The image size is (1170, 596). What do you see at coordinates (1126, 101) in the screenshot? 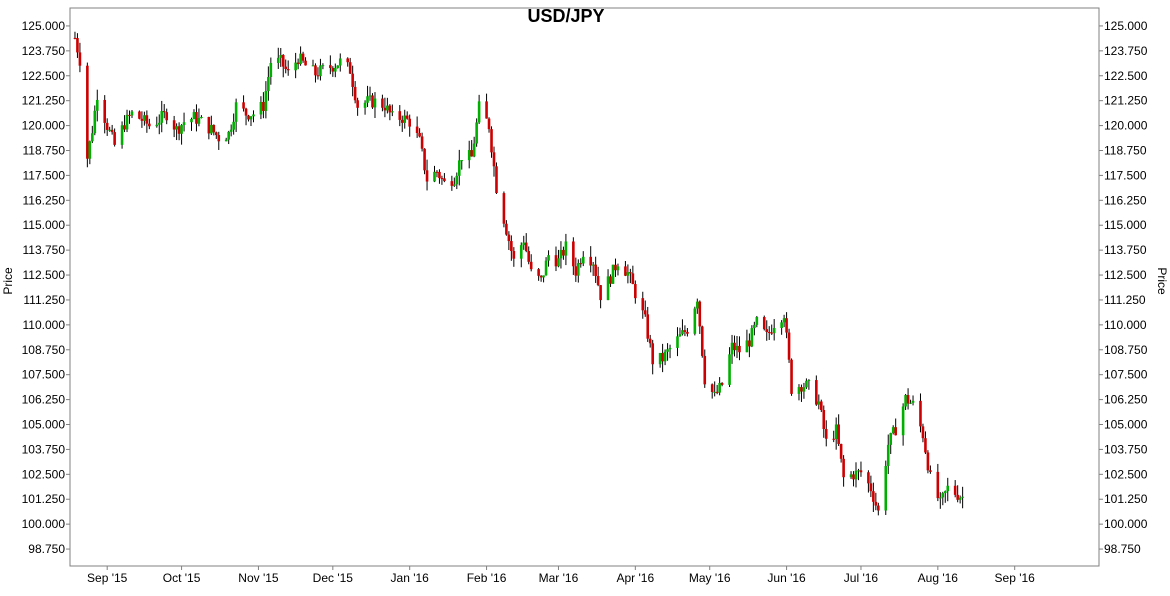
I see `y-tick-label-right: 121.250` at bounding box center [1126, 101].